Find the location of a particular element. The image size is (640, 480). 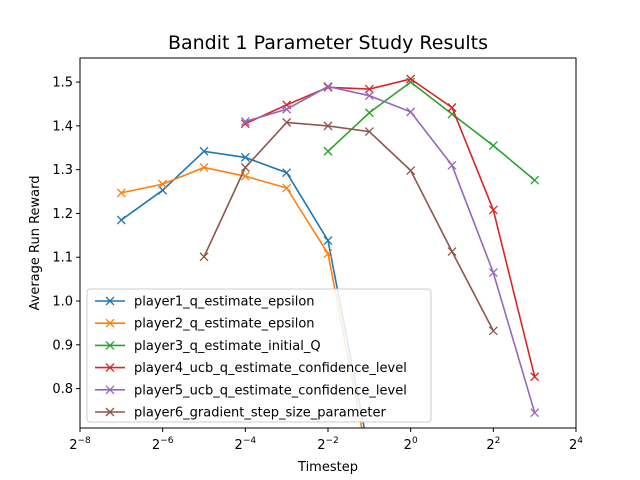

legend-entry: player5_ucb_q_estimate_confidence_level is located at coordinates (251, 390).